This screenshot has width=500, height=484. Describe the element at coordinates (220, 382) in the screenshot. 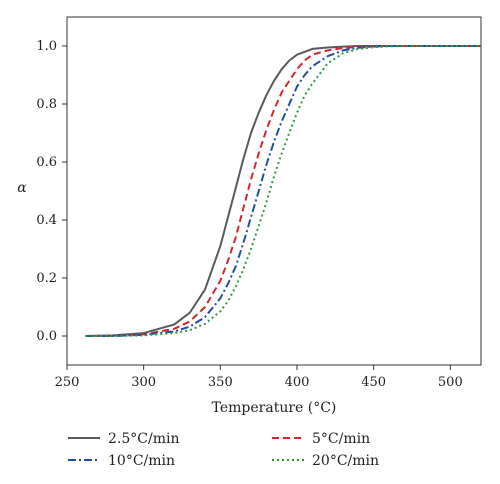

I see `x-tick-label: 350` at that location.